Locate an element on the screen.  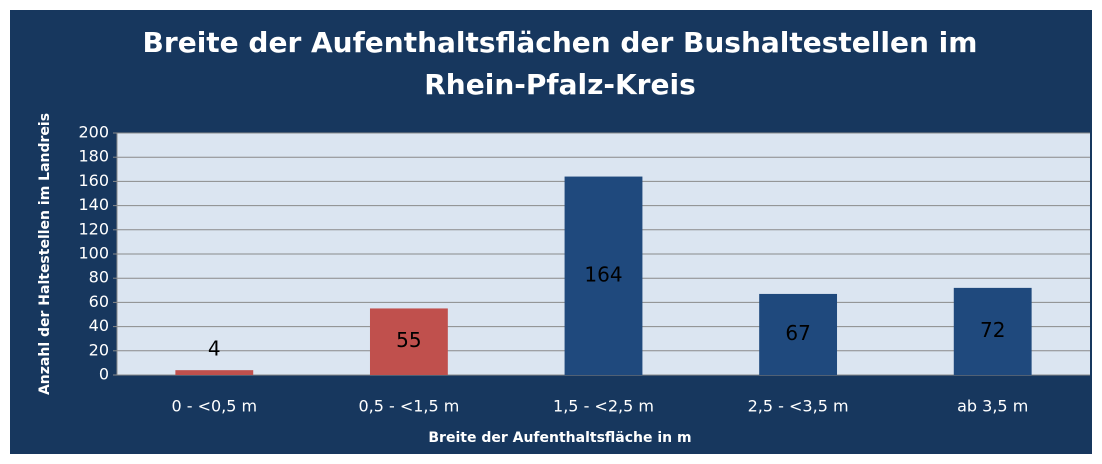
y-tick-label: 20 is located at coordinates (99, 349).